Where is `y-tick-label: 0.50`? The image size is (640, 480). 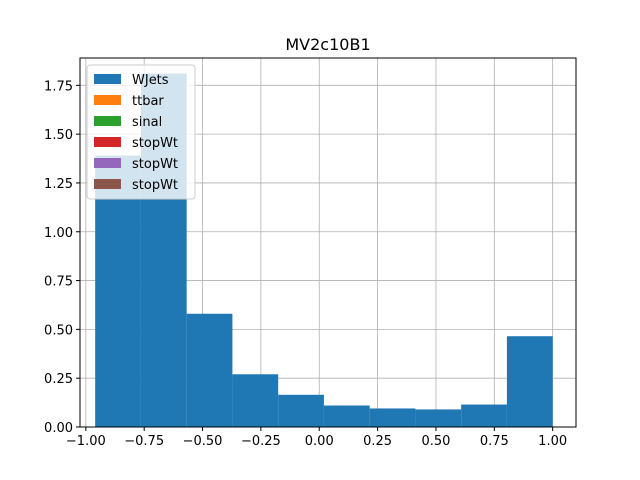
y-tick-label: 0.50 is located at coordinates (58, 330).